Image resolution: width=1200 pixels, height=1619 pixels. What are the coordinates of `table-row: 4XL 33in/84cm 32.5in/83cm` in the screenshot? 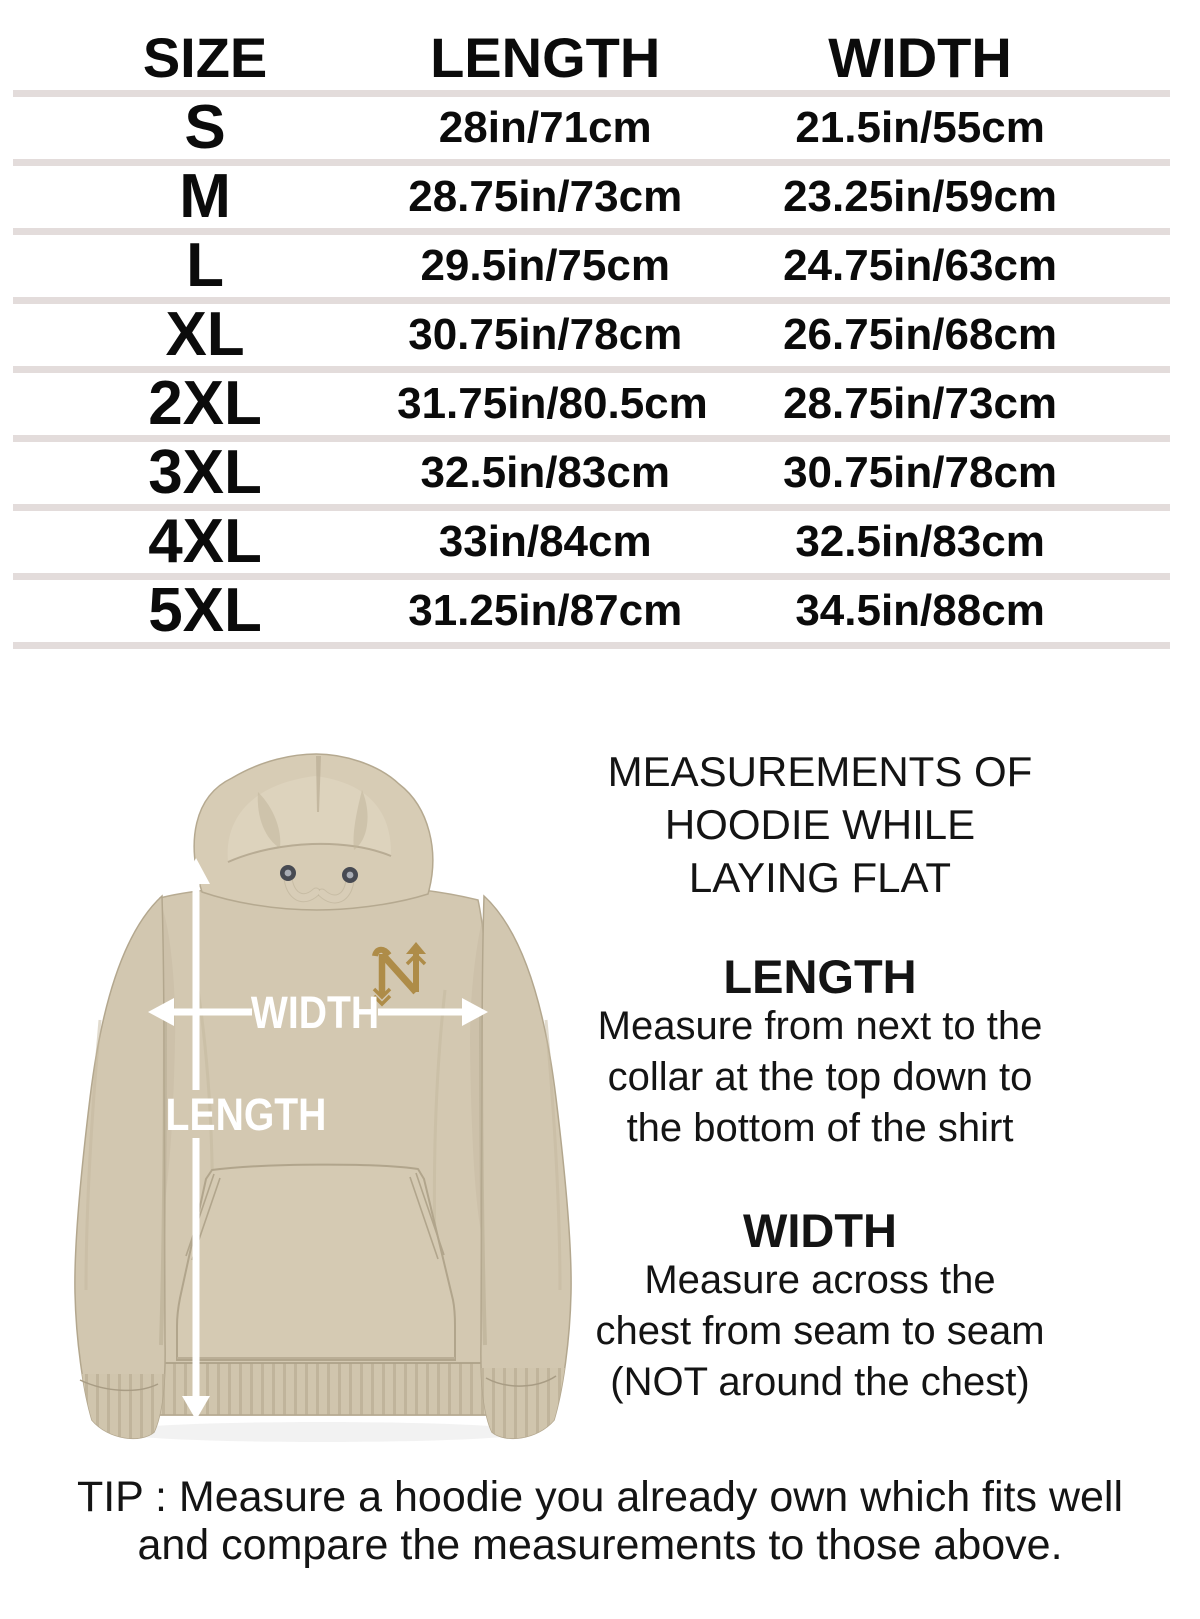 It's located at (591, 542).